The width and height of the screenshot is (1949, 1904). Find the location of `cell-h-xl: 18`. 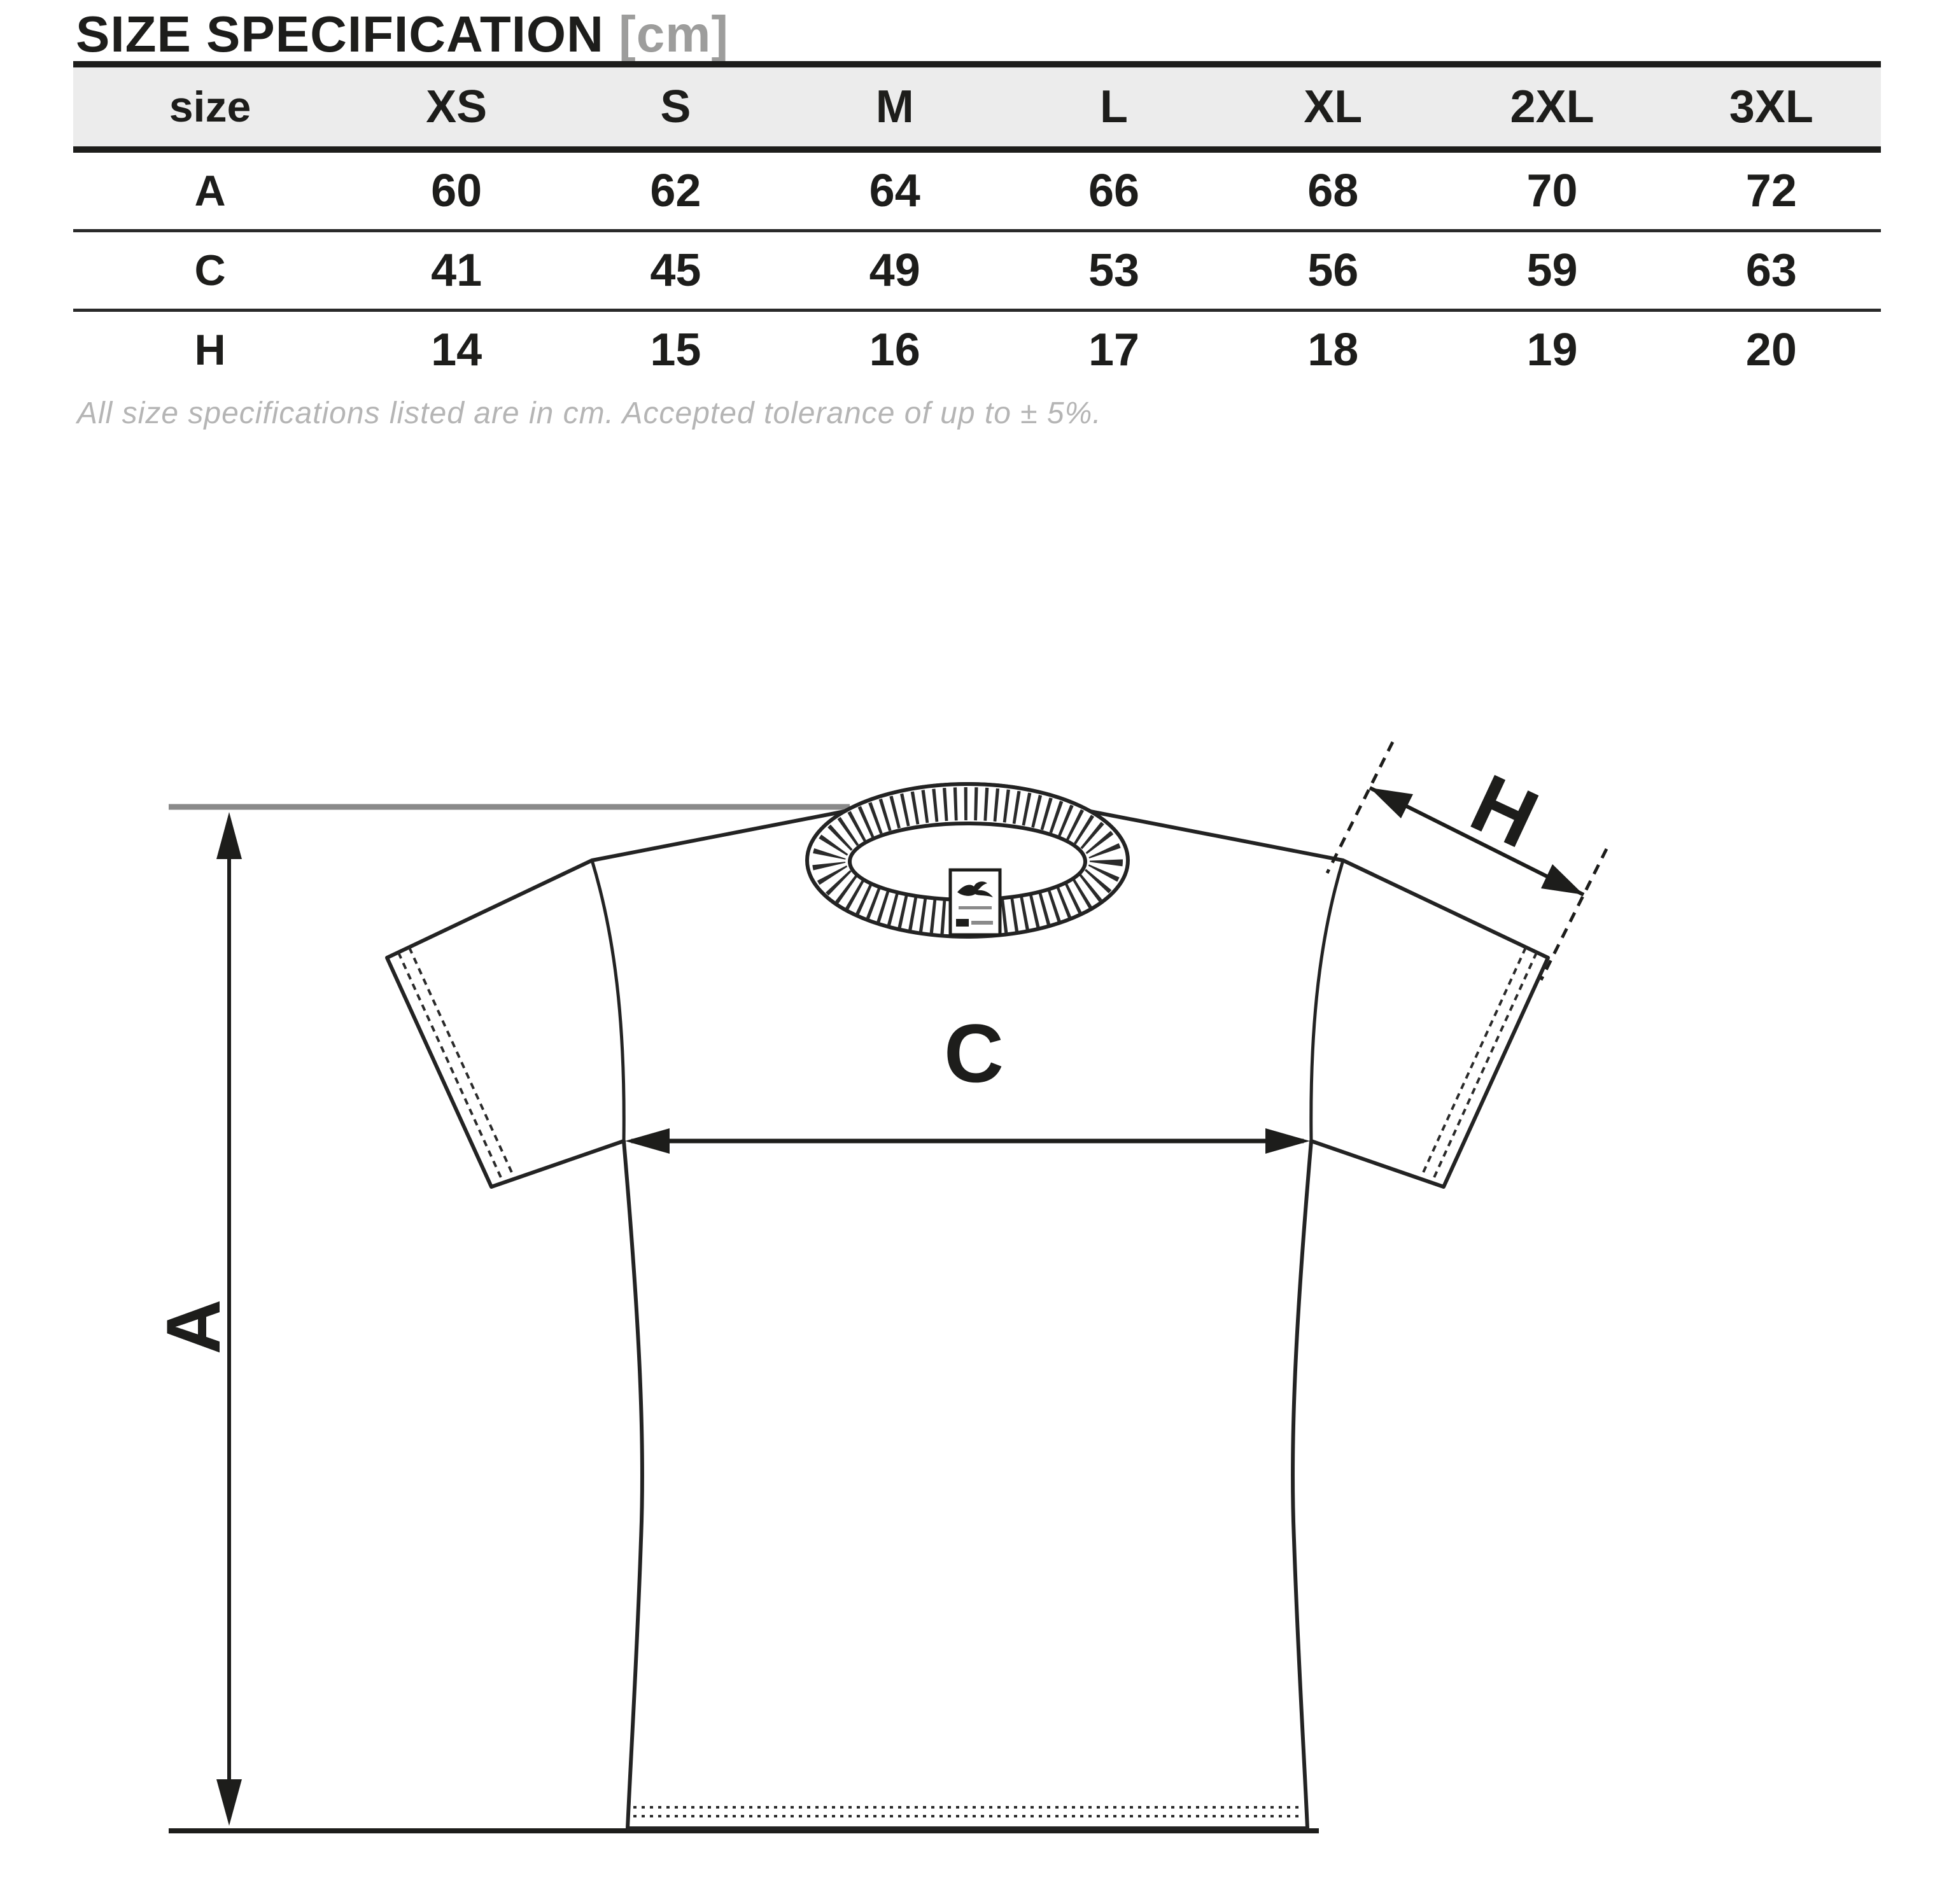

cell-h-xl: 18 is located at coordinates (1333, 350).